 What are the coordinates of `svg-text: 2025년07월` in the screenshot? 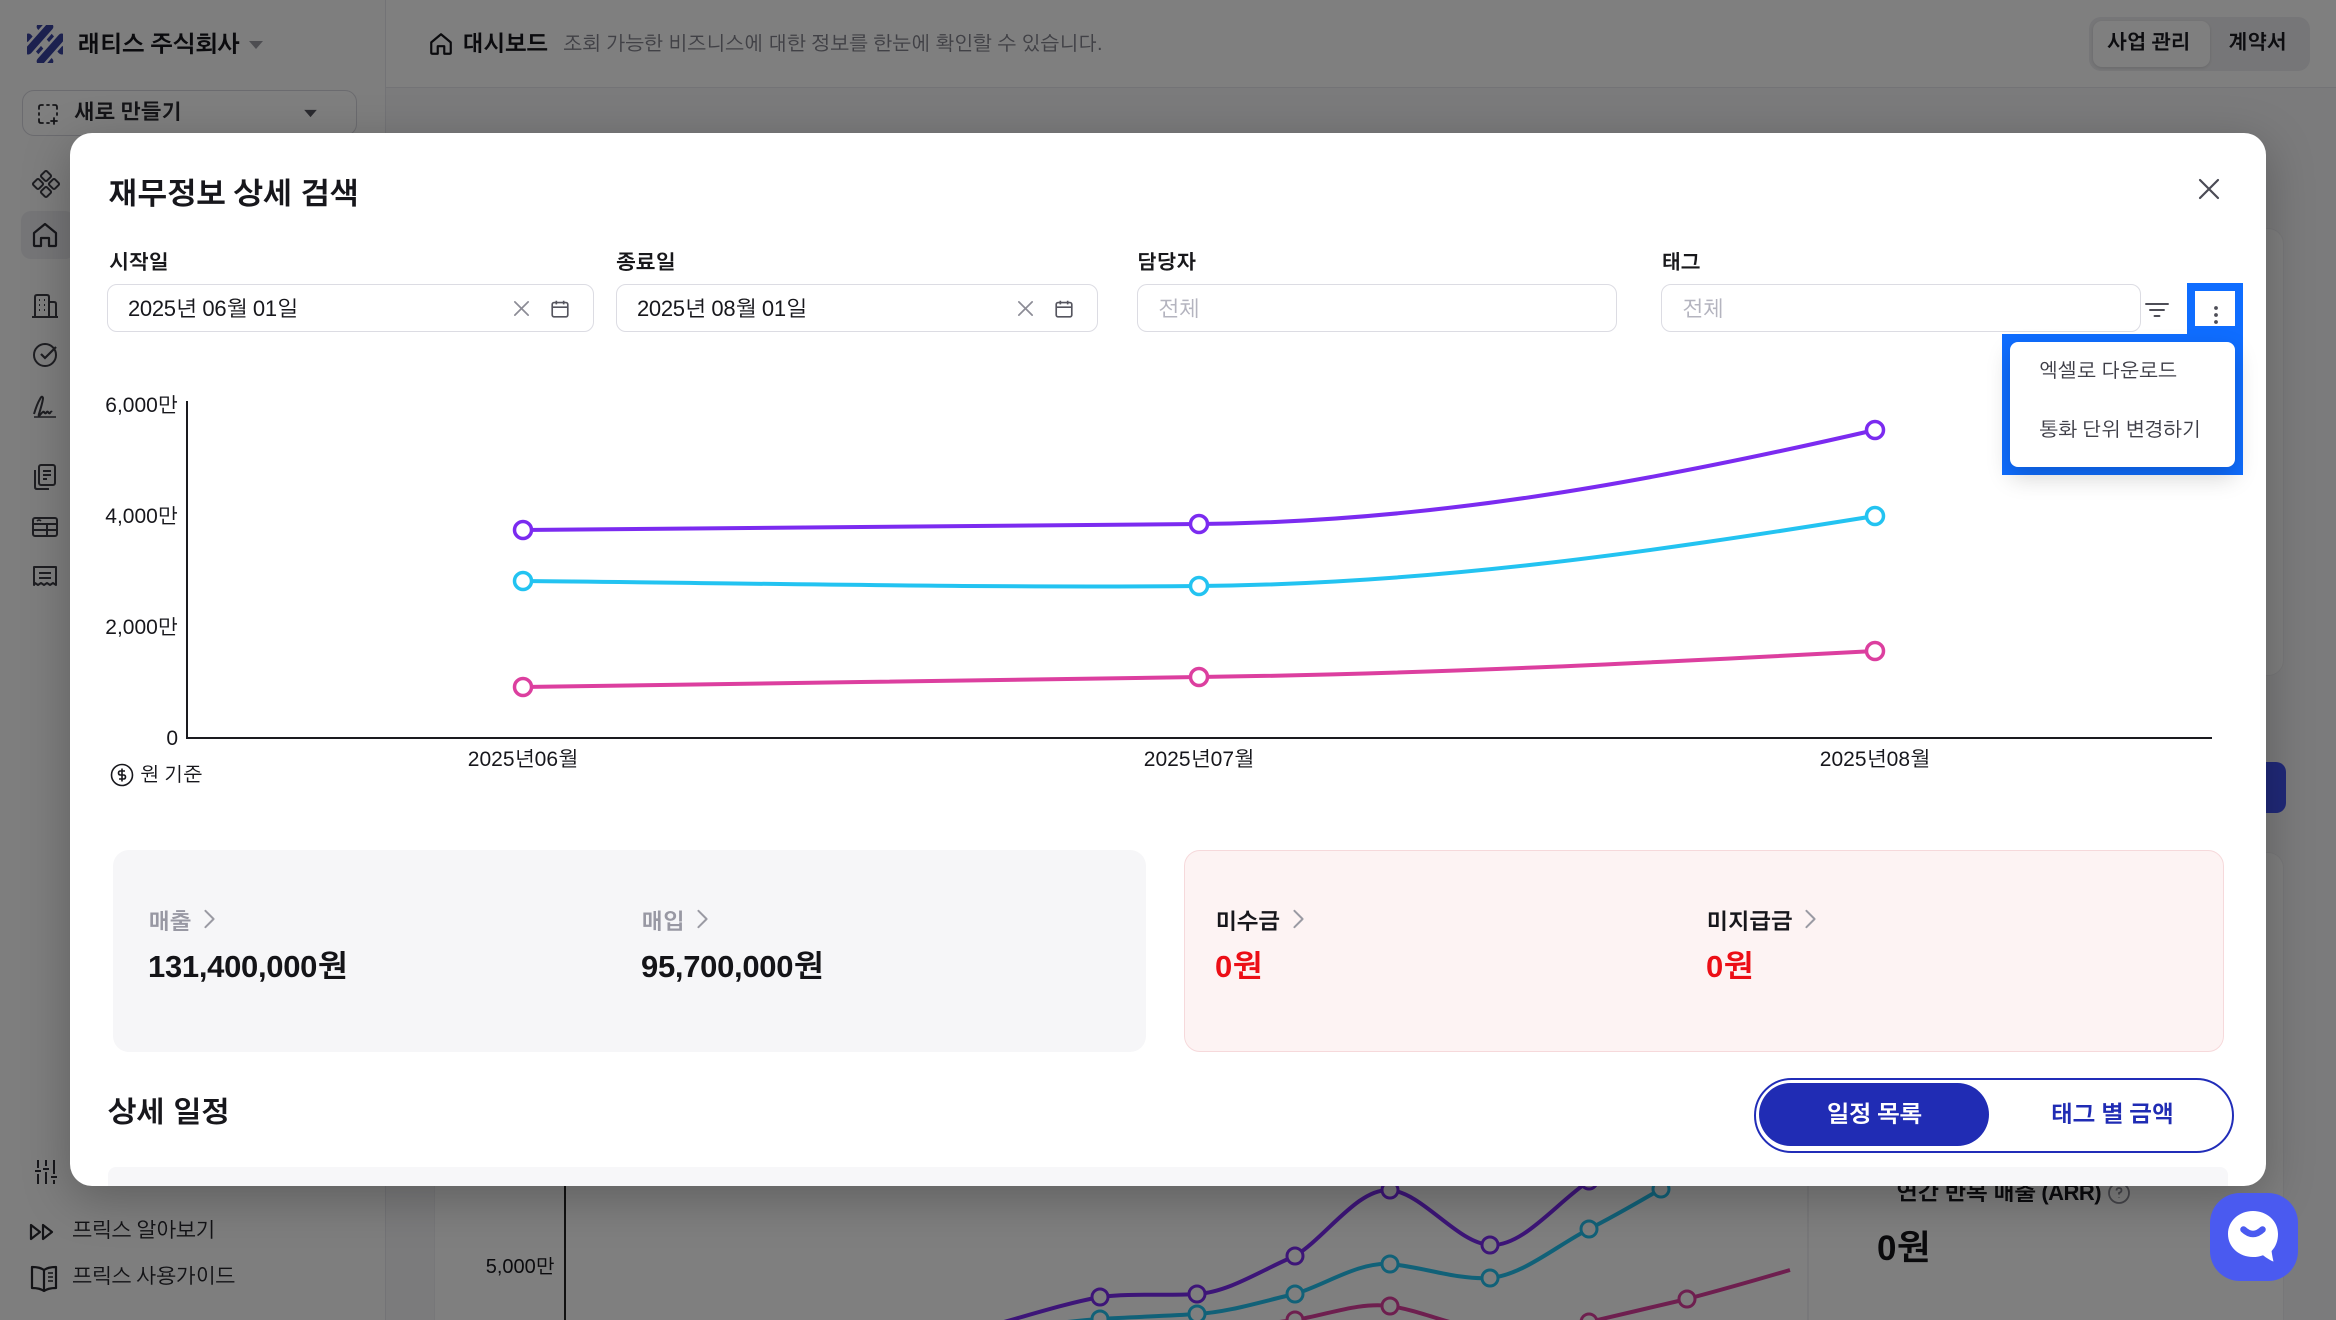 It's located at (1199, 759).